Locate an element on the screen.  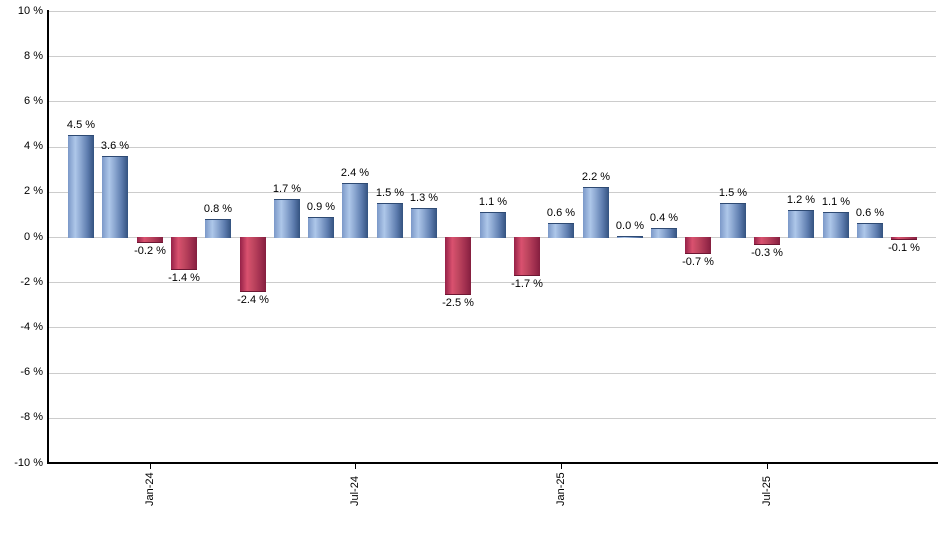
x-tick-label: Jul-24 is located at coordinates (355, 491).